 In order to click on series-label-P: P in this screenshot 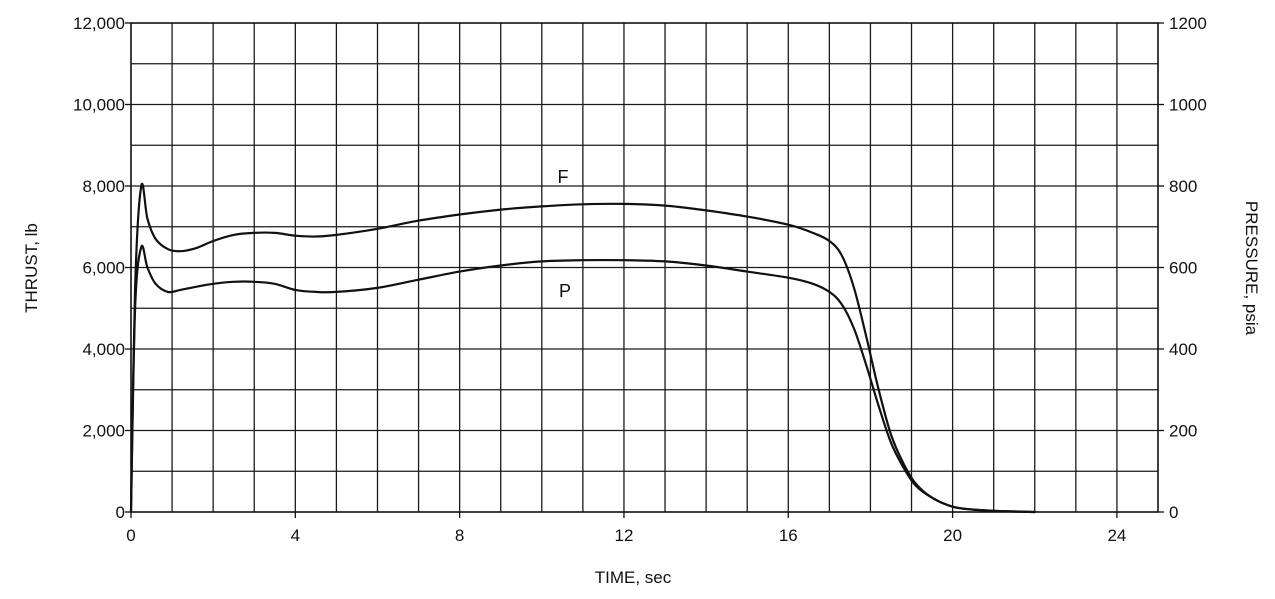, I will do `click(565, 291)`.